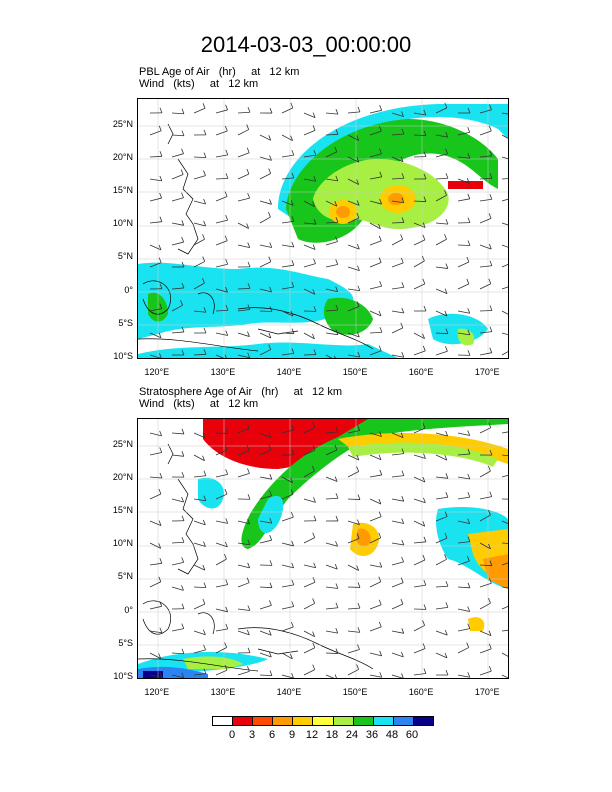  Describe the element at coordinates (289, 692) in the screenshot. I see `strat-lon-label: 140°E` at that location.